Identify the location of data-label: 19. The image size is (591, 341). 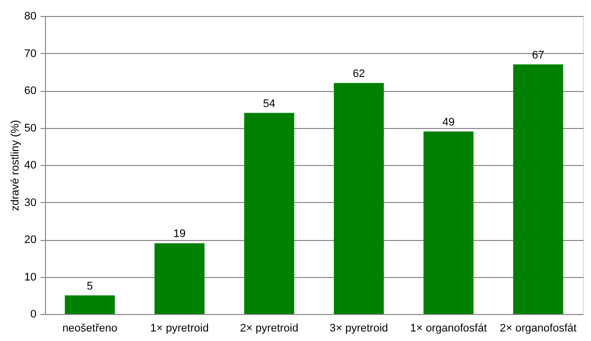
(179, 234).